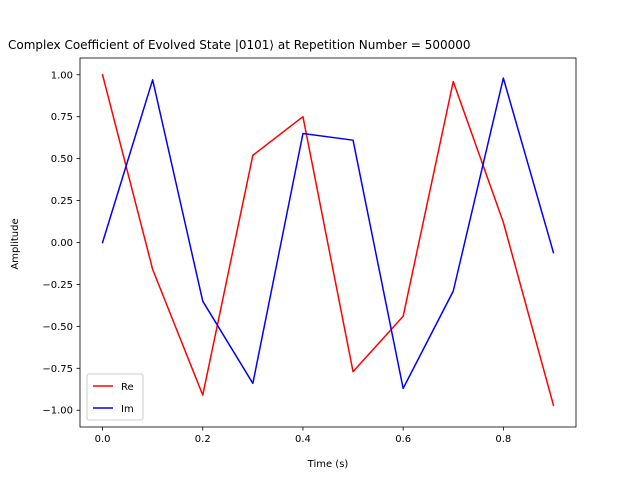  I want to click on y-tick-label: 0.00, so click(62, 243).